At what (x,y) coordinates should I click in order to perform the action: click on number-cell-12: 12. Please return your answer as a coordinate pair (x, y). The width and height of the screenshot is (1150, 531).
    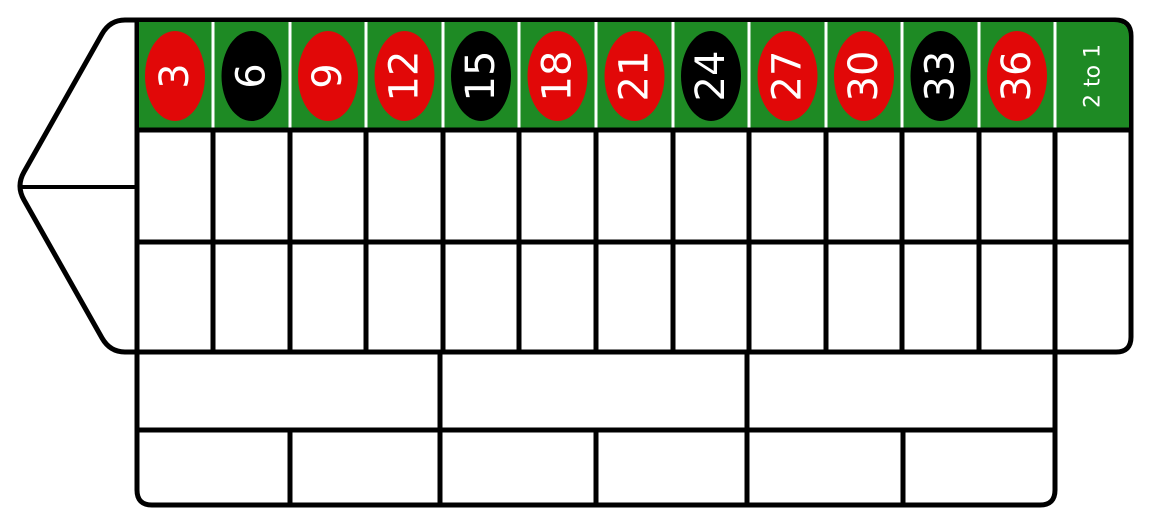
    Looking at the image, I should click on (404, 76).